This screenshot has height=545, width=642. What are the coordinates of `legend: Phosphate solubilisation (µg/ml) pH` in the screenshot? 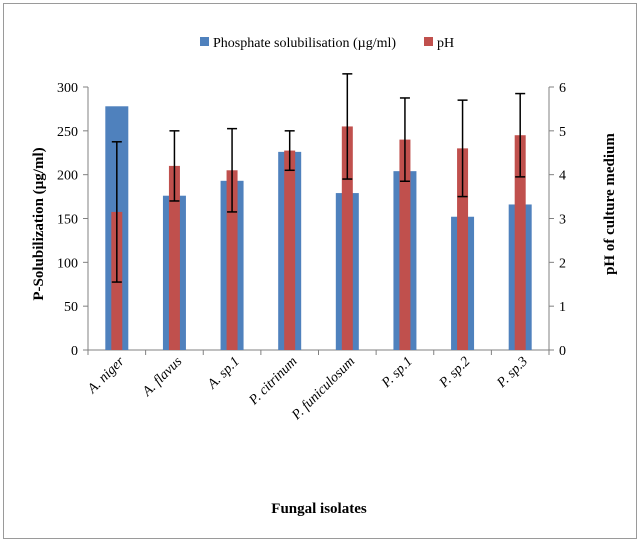 It's located at (327, 43).